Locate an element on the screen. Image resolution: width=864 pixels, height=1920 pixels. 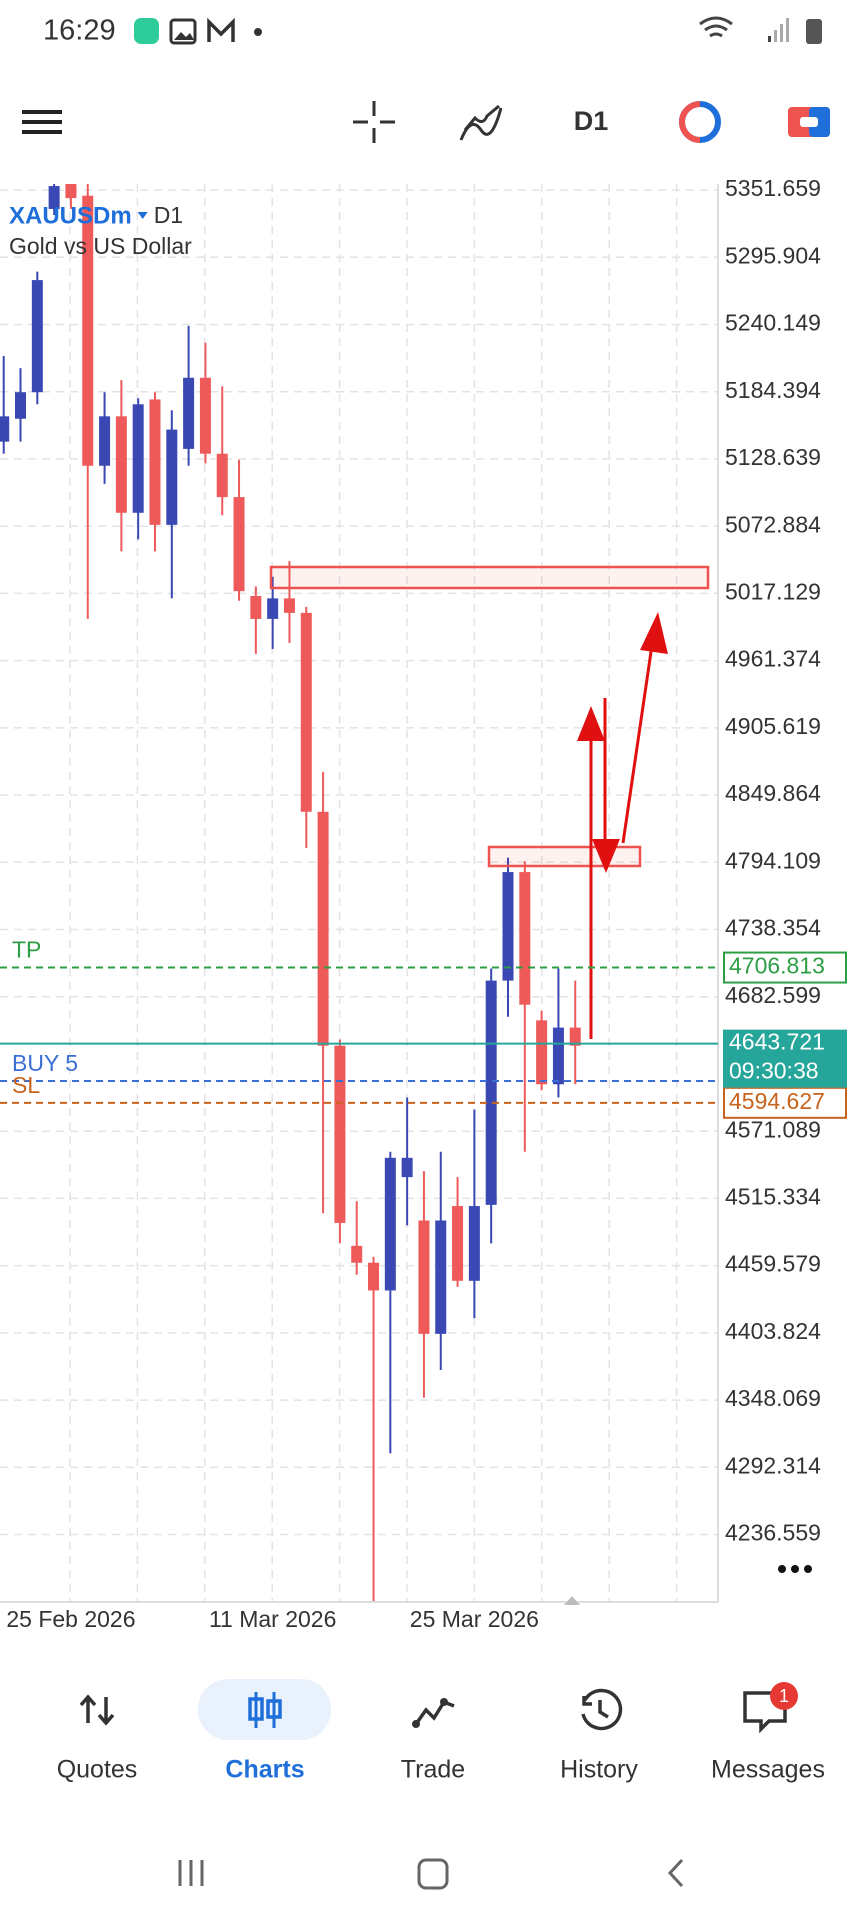
y-tick-label: 5072.884 is located at coordinates (773, 524).